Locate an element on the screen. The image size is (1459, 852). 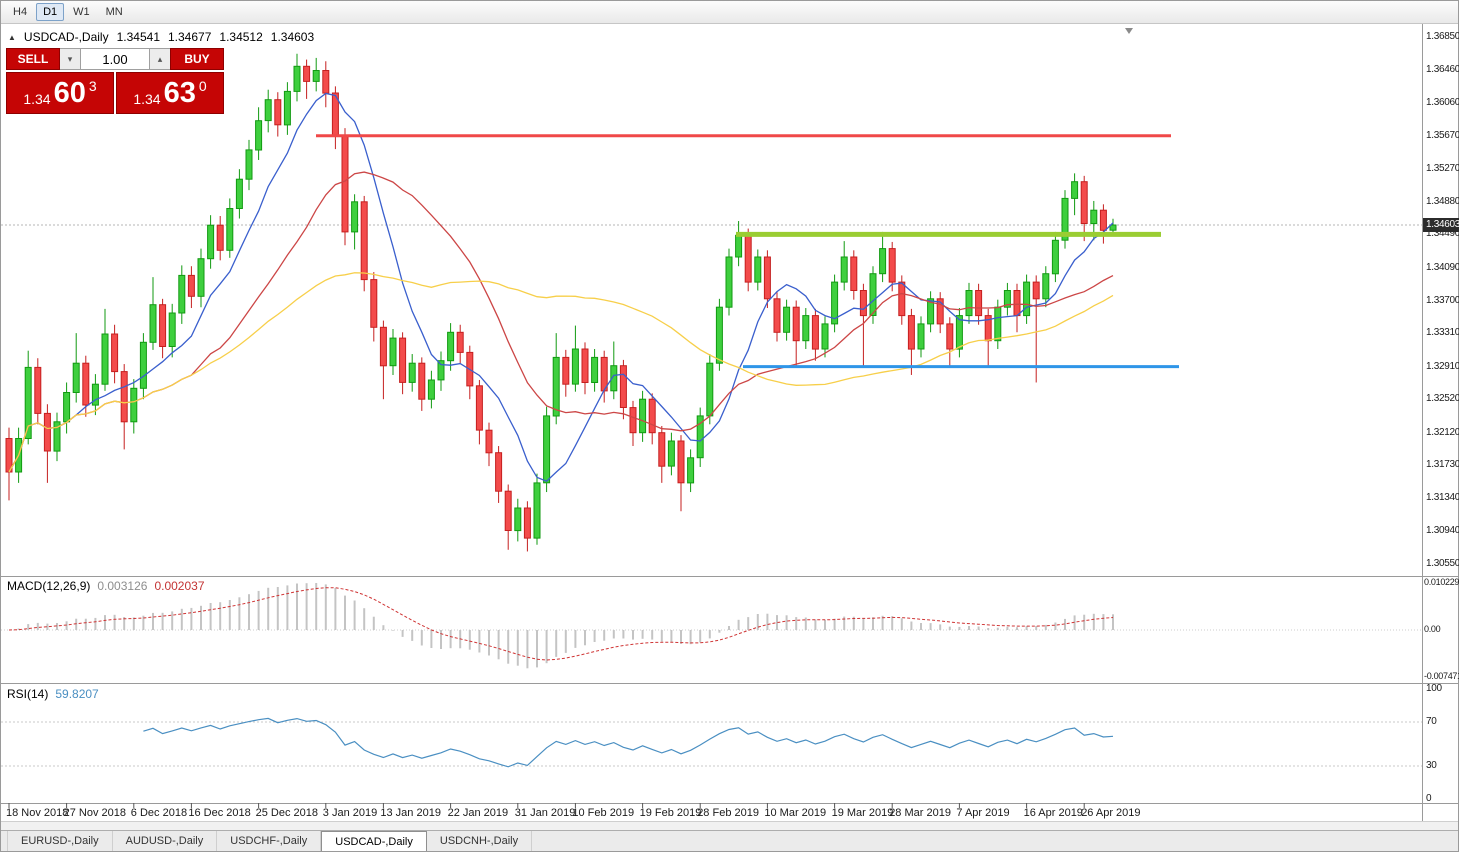
ohlc-low: 1.34512 is located at coordinates (241, 37).